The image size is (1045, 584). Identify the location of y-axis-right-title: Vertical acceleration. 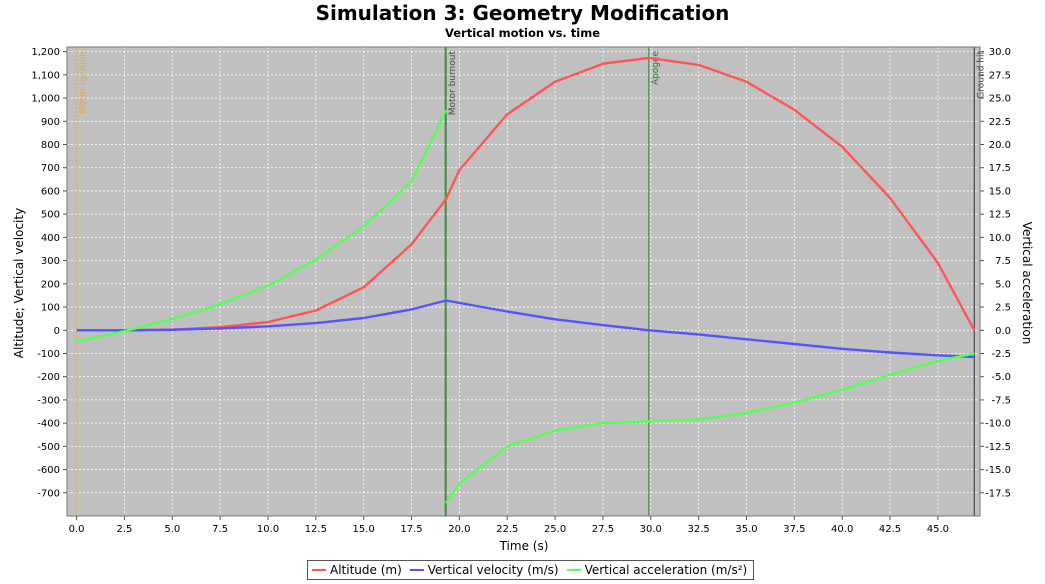
(1027, 283).